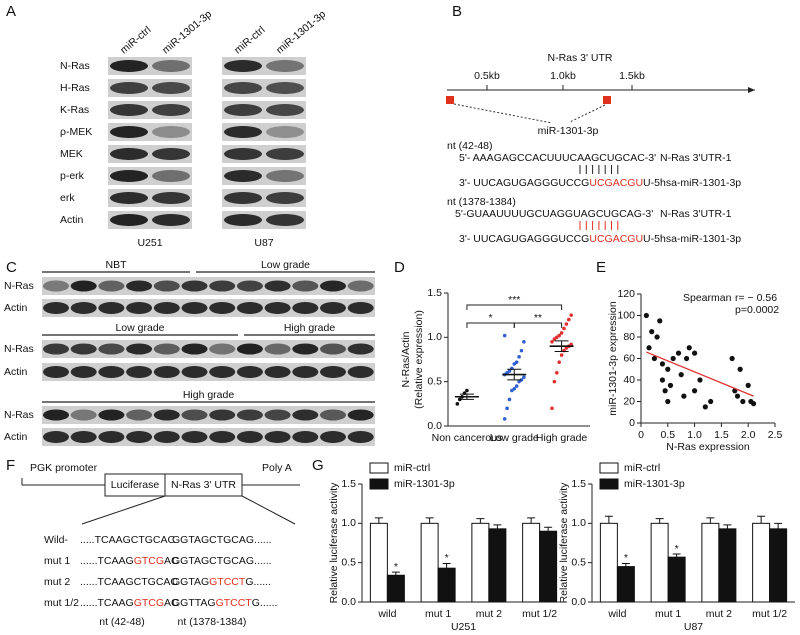 This screenshot has height=635, width=800. Describe the element at coordinates (208, 437) in the screenshot. I see `blot-strip` at that location.